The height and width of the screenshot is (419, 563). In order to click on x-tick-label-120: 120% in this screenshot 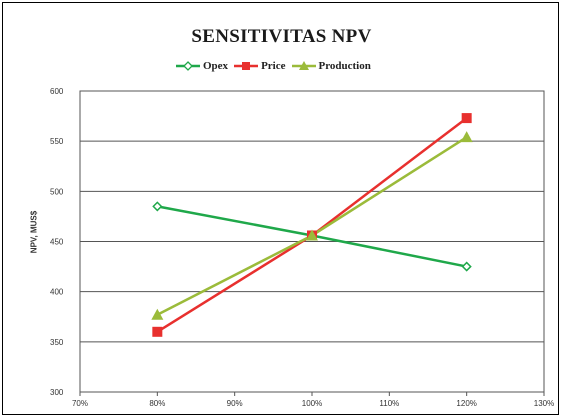, I will do `click(466, 403)`.